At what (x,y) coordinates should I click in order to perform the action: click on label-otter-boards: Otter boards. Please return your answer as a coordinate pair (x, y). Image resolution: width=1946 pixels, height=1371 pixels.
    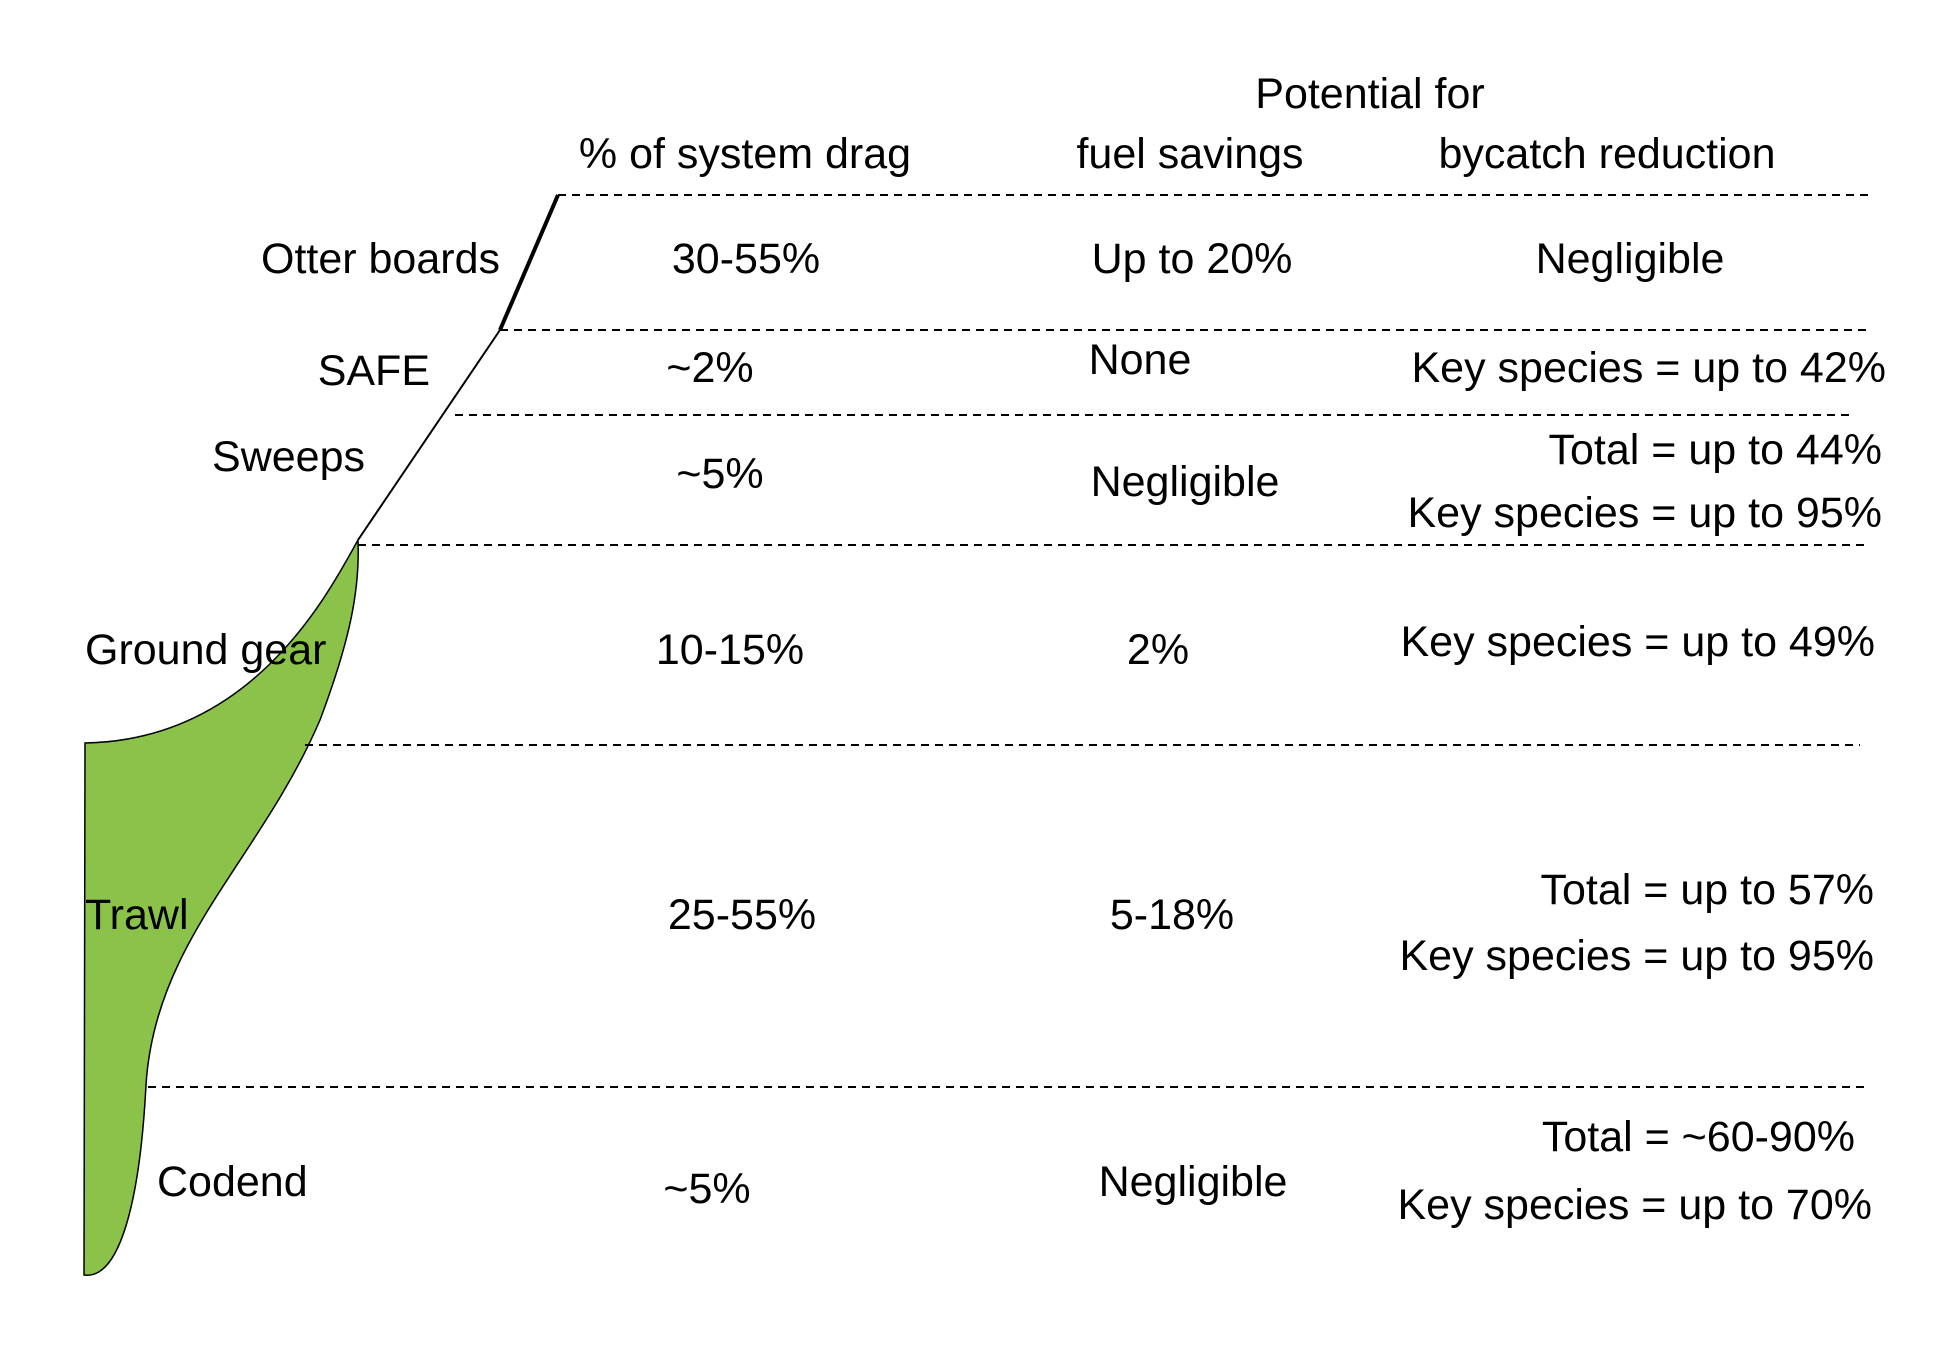
    Looking at the image, I should click on (380, 259).